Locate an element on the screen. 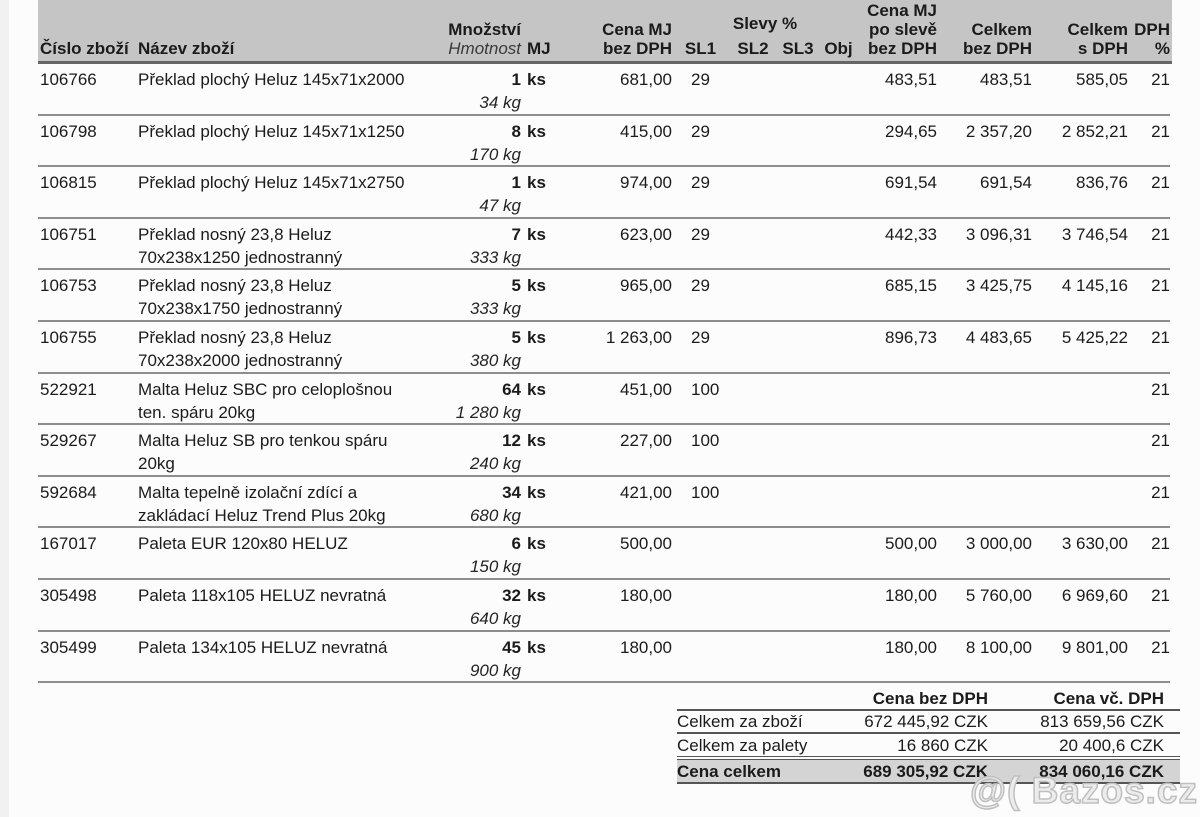 This screenshot has width=1200, height=817. item-name-cell: Překlad plochý Heluz 145x71x1250 is located at coordinates (271, 131).